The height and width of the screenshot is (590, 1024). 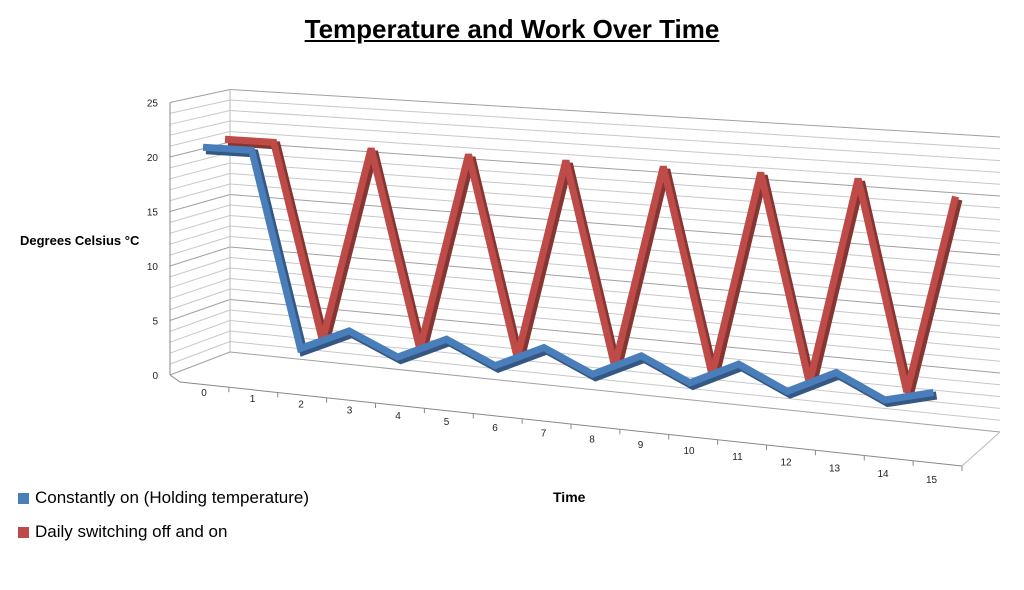 What do you see at coordinates (569, 497) in the screenshot?
I see `x-axis-label: Time` at bounding box center [569, 497].